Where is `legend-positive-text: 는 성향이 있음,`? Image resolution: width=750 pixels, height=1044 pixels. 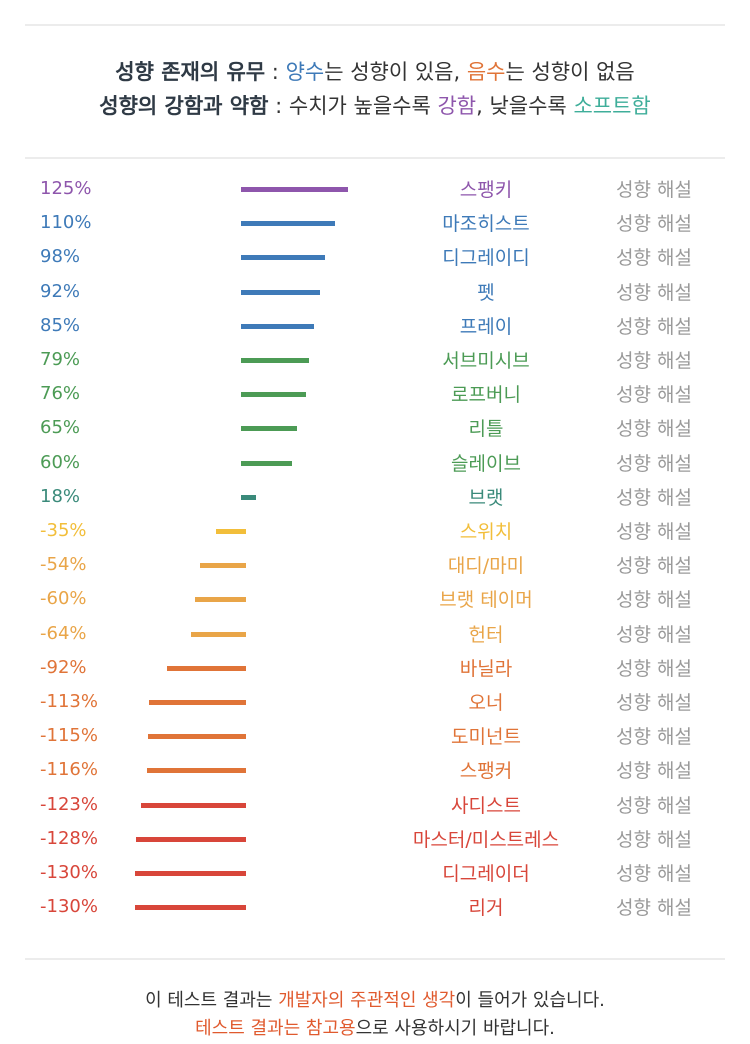
legend-positive-text: 는 성향이 있음, is located at coordinates (395, 72).